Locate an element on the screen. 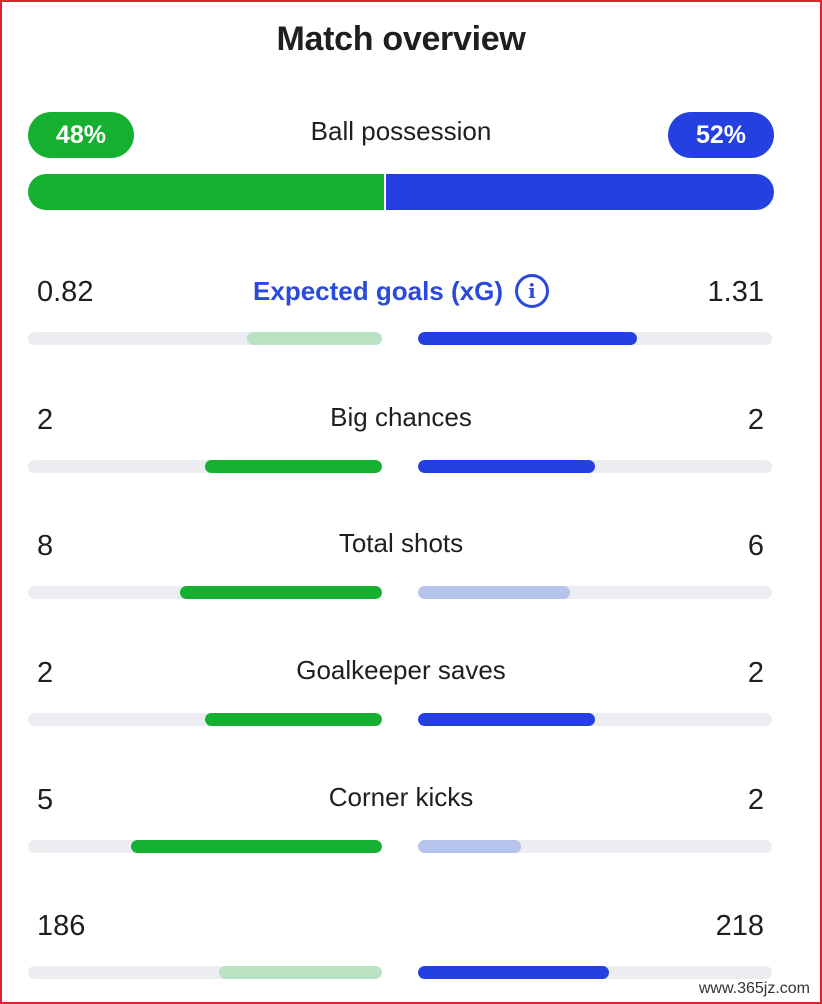 The height and width of the screenshot is (1004, 822). home-possession-segment is located at coordinates (207, 192).